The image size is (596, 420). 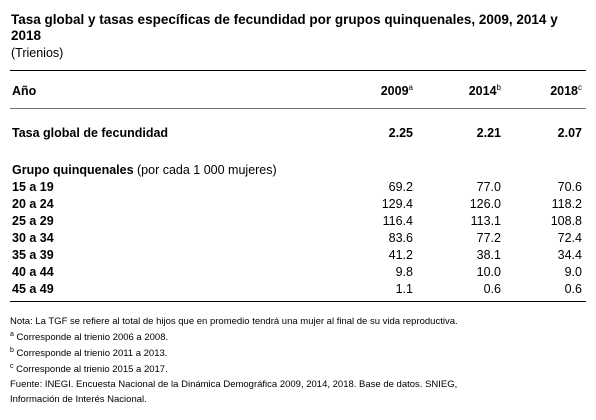 I want to click on table-row: 40 a 44 9.8 10.0 9.0, so click(x=298, y=272).